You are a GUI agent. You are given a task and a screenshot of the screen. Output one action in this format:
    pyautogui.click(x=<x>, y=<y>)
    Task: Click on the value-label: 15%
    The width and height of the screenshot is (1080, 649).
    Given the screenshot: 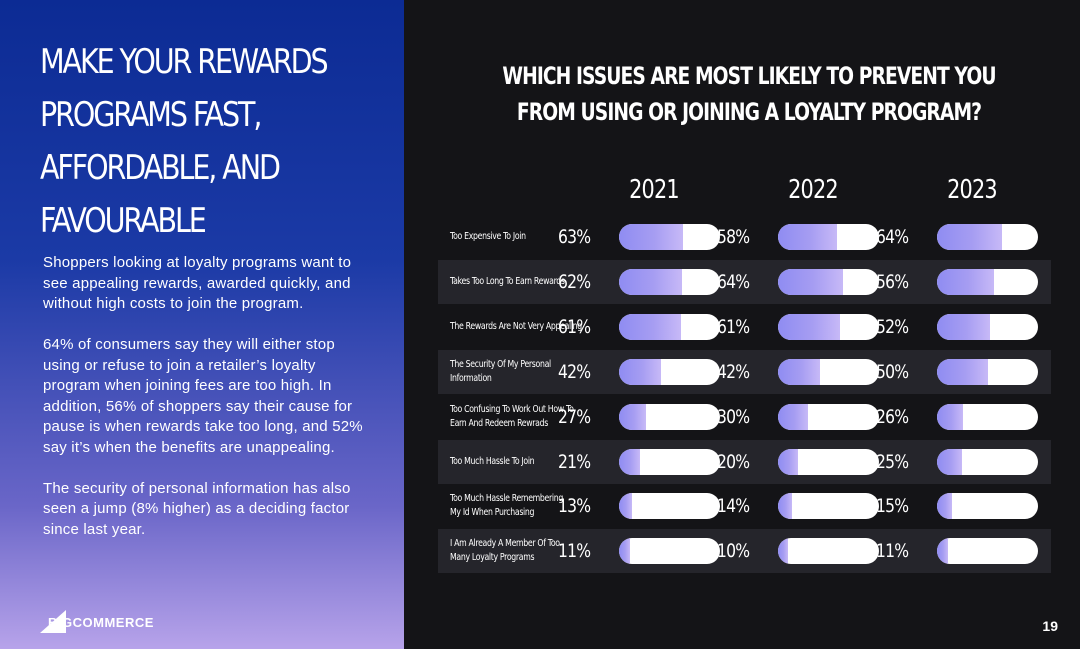 What is the action you would take?
    pyautogui.click(x=892, y=506)
    